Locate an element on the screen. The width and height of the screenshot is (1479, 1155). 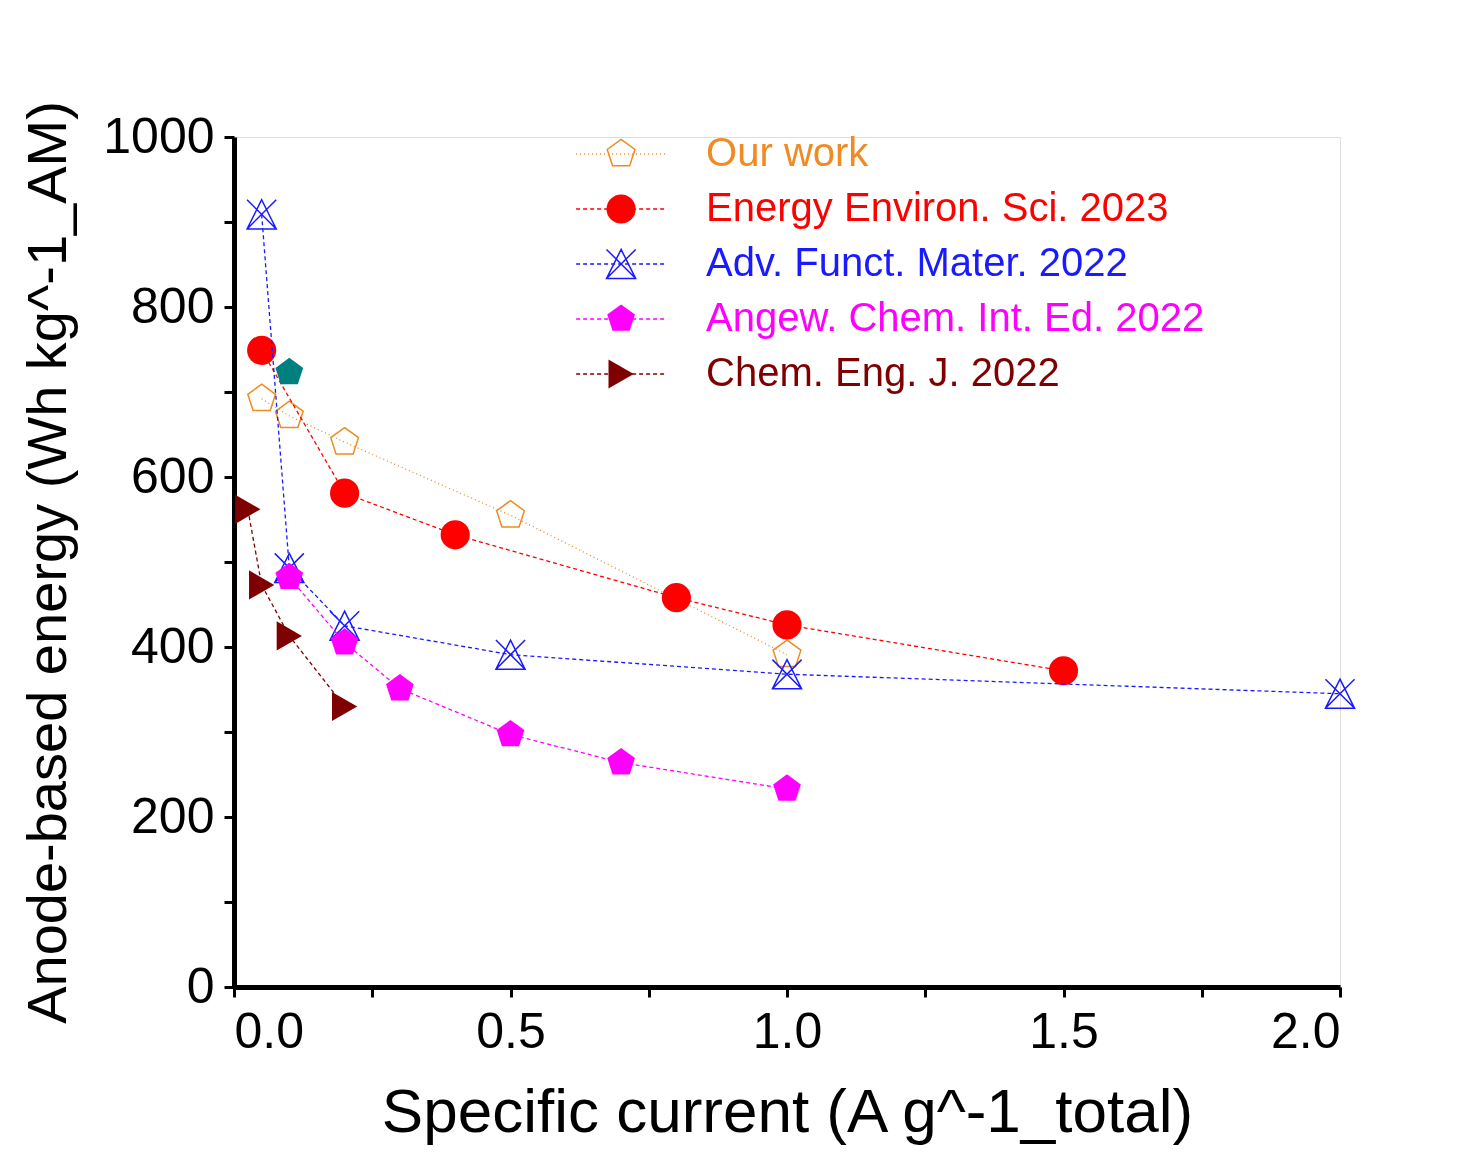
legend-label: Our work is located at coordinates (788, 152).